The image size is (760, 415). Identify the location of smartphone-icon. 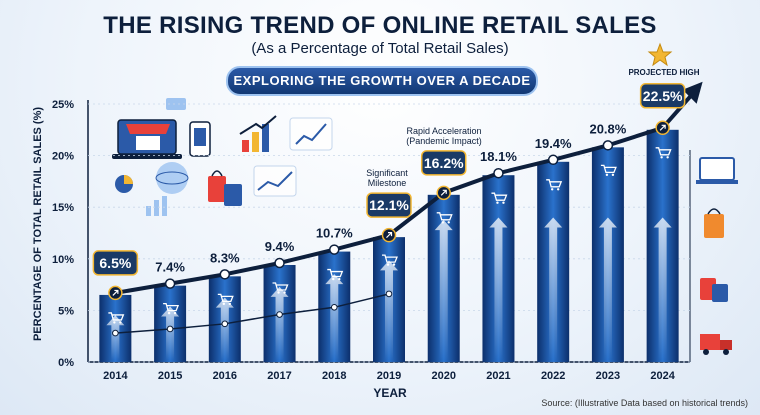
(200, 139).